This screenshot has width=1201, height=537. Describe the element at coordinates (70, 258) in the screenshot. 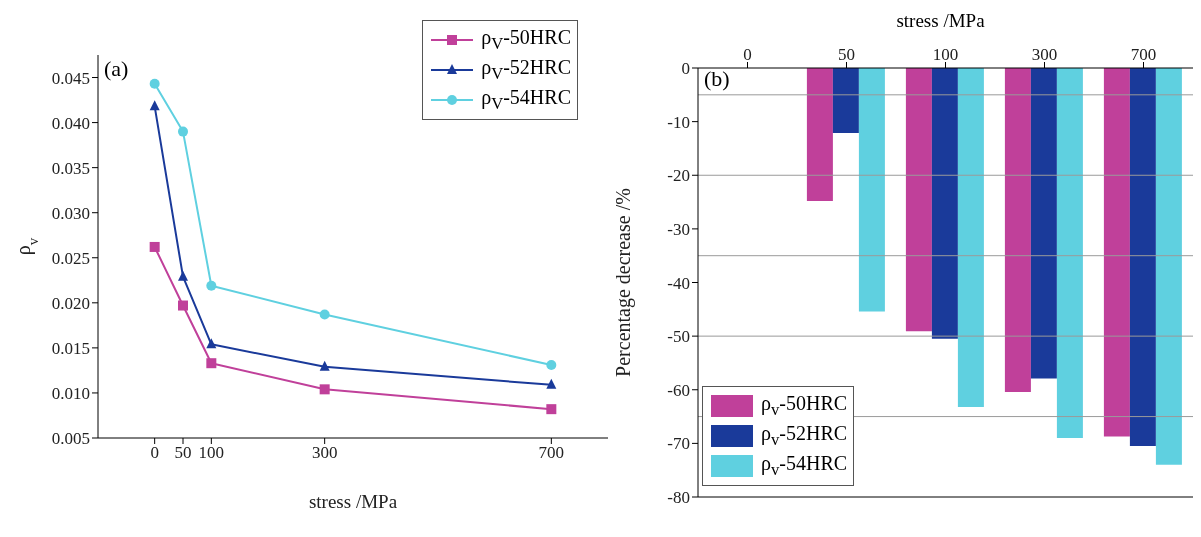

I see `y-tick-label: 0.025` at that location.